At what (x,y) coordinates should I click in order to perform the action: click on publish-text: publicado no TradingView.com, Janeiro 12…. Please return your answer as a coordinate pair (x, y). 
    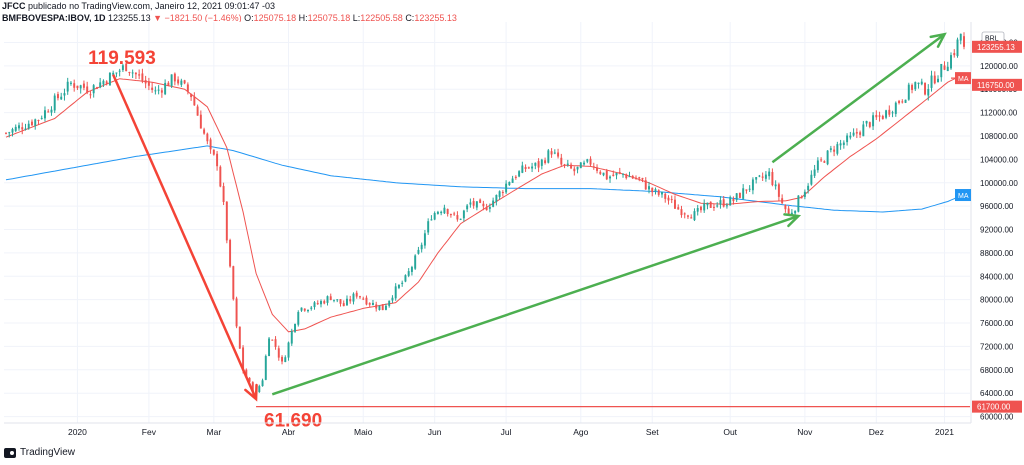
    Looking at the image, I should click on (152, 6).